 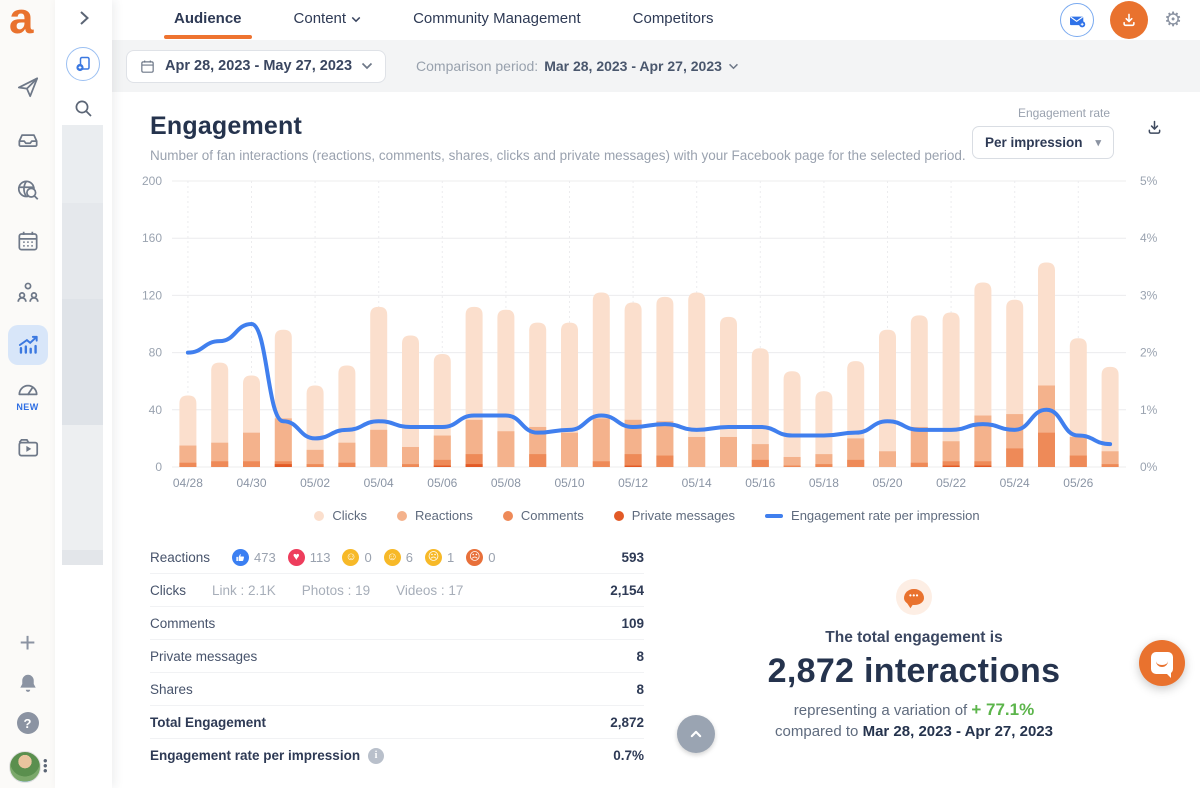 I want to click on reaction-sad: ☹ 1, so click(x=439, y=557).